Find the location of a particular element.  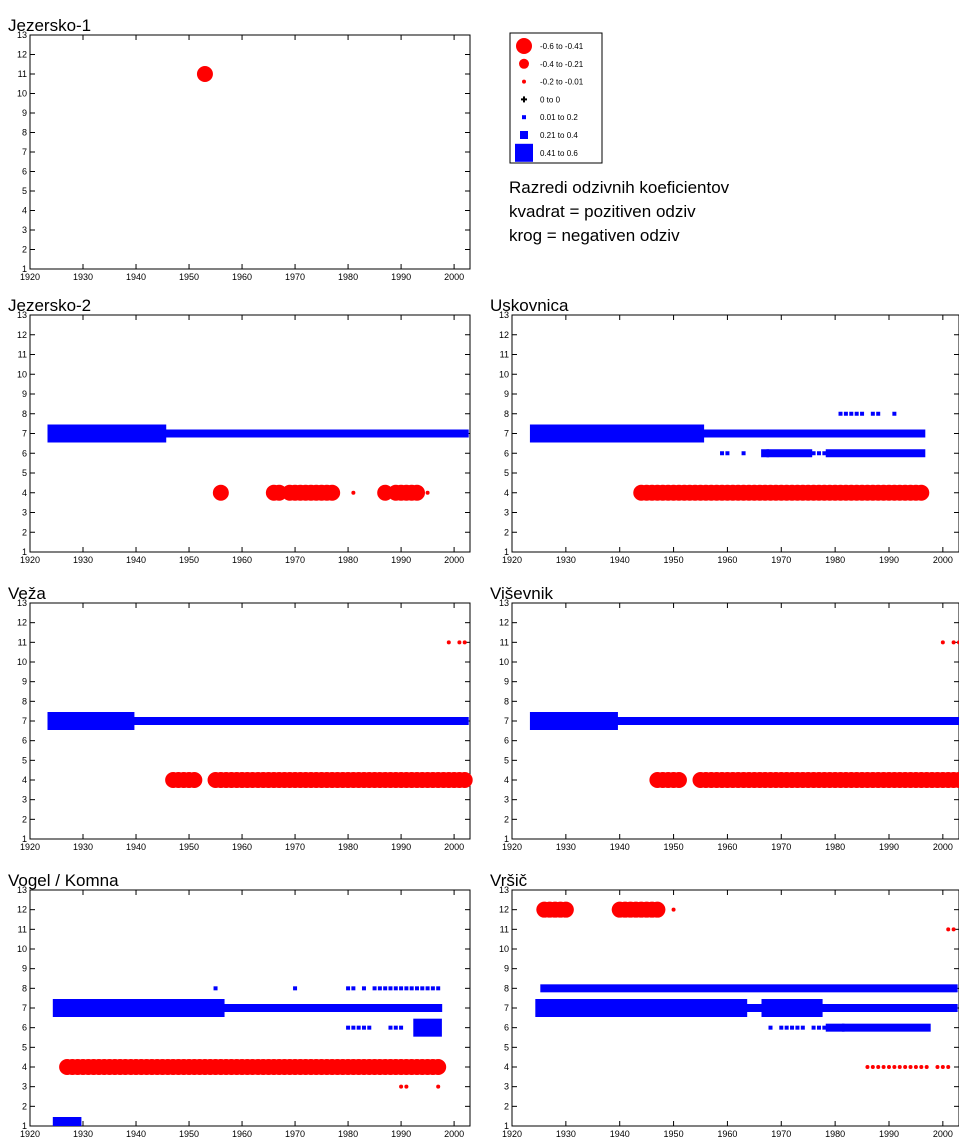

legend-label: 0.01 to 0.2 is located at coordinates (559, 117).